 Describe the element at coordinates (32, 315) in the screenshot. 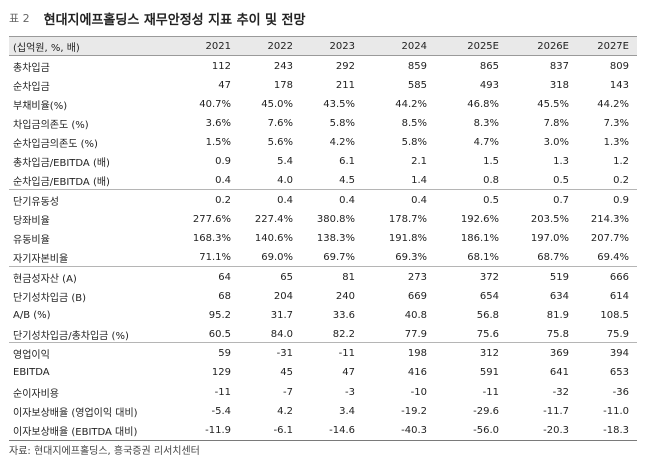

I see `row-label: A/B (%)` at that location.